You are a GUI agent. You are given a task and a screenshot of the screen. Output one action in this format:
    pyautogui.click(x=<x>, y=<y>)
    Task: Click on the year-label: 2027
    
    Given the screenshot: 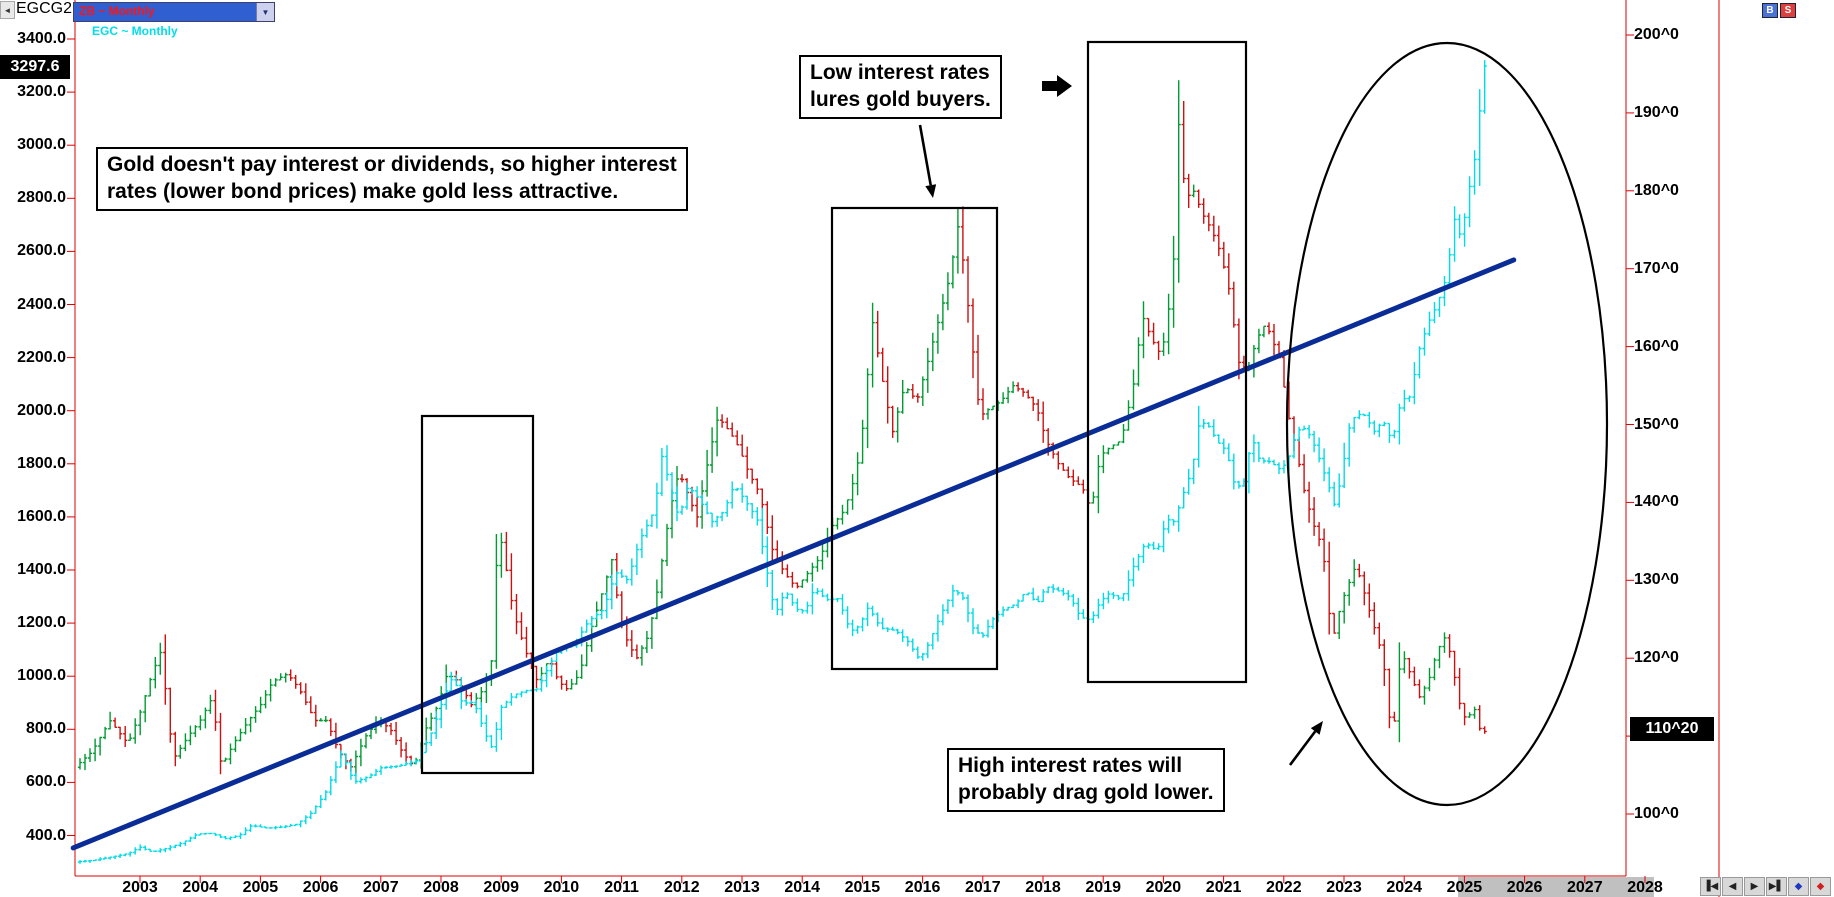 What is the action you would take?
    pyautogui.click(x=1585, y=887)
    